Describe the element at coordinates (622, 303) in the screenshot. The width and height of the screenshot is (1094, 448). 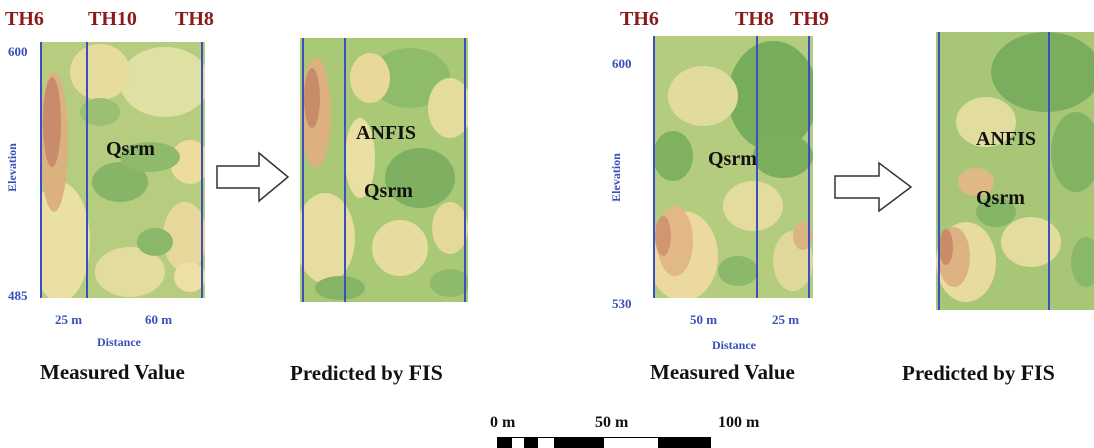
I see `elevation-bottom-label: 530` at that location.